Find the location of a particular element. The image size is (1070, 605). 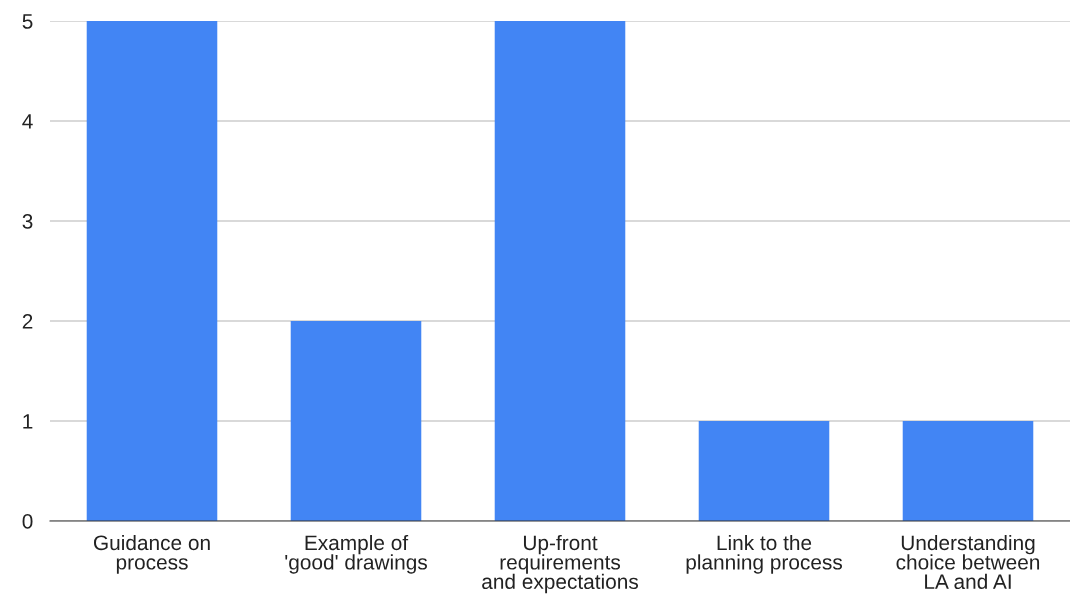

x-tick-label: Link to the planning process is located at coordinates (764, 554).